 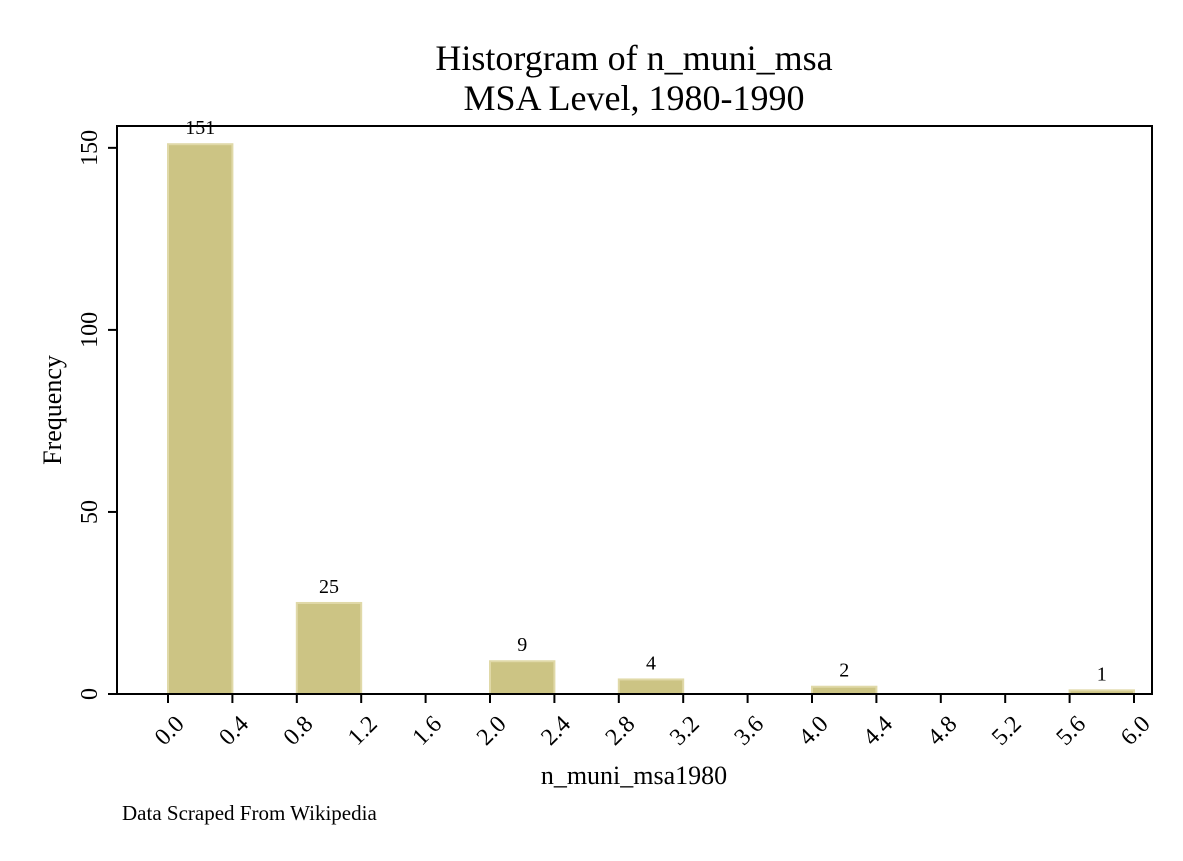 I want to click on x-tick-label: 5.6, so click(x=1072, y=731).